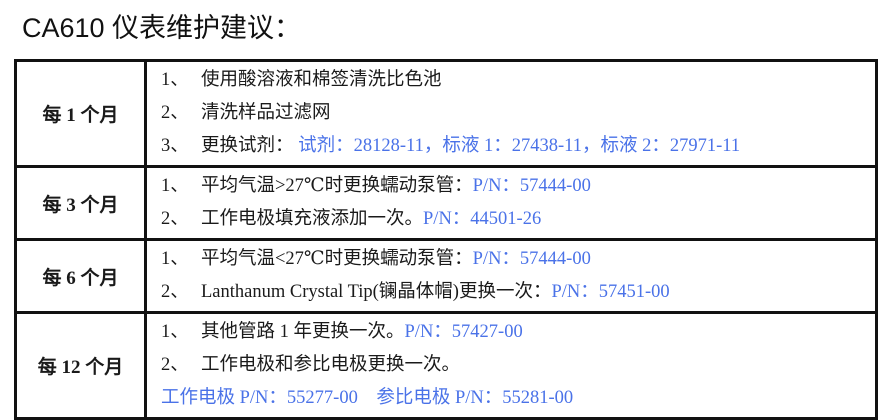  I want to click on item-text: 平均气温<27℃时更换蠕动泵管：, so click(337, 259).